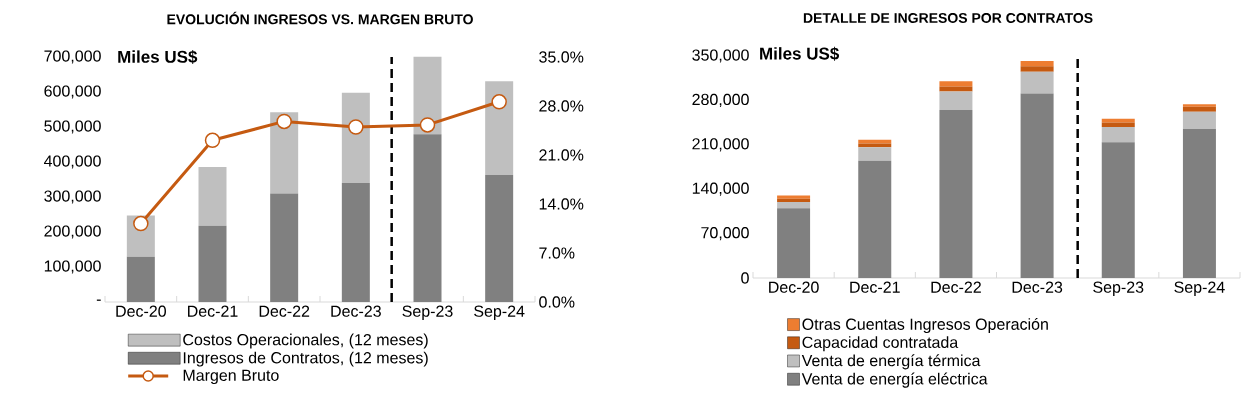 This screenshot has width=1244, height=410. What do you see at coordinates (72, 267) in the screenshot?
I see `y-tick-label: 100,000` at bounding box center [72, 267].